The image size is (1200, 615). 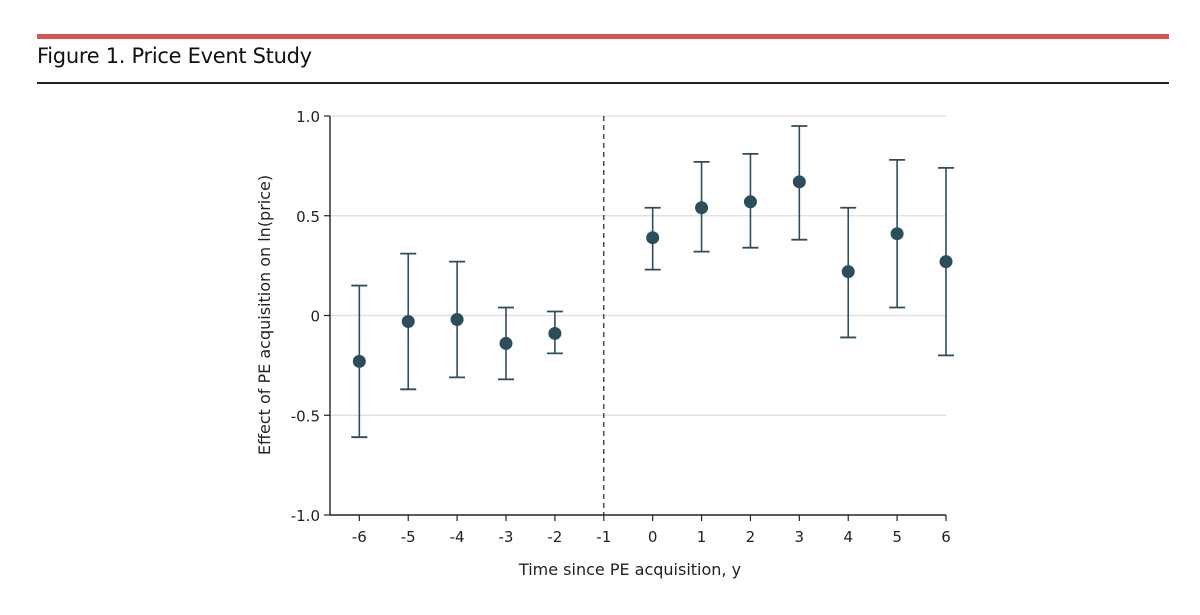 What do you see at coordinates (946, 537) in the screenshot?
I see `x-tick-label: 6` at bounding box center [946, 537].